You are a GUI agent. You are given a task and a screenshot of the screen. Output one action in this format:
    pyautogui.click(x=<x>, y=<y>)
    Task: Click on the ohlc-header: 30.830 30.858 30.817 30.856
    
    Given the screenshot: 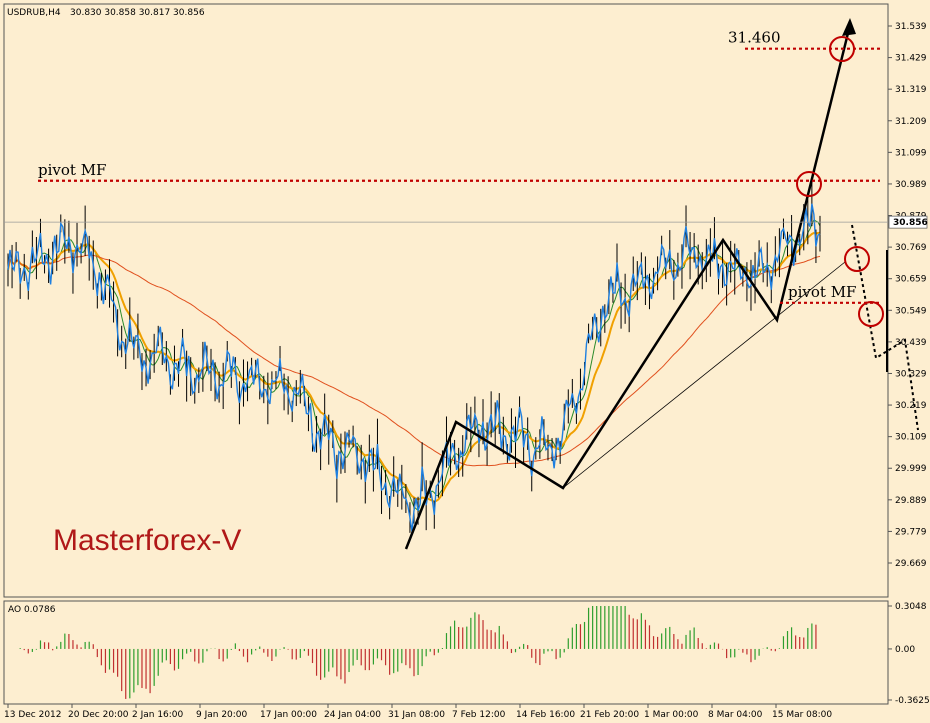 What is the action you would take?
    pyautogui.click(x=137, y=13)
    